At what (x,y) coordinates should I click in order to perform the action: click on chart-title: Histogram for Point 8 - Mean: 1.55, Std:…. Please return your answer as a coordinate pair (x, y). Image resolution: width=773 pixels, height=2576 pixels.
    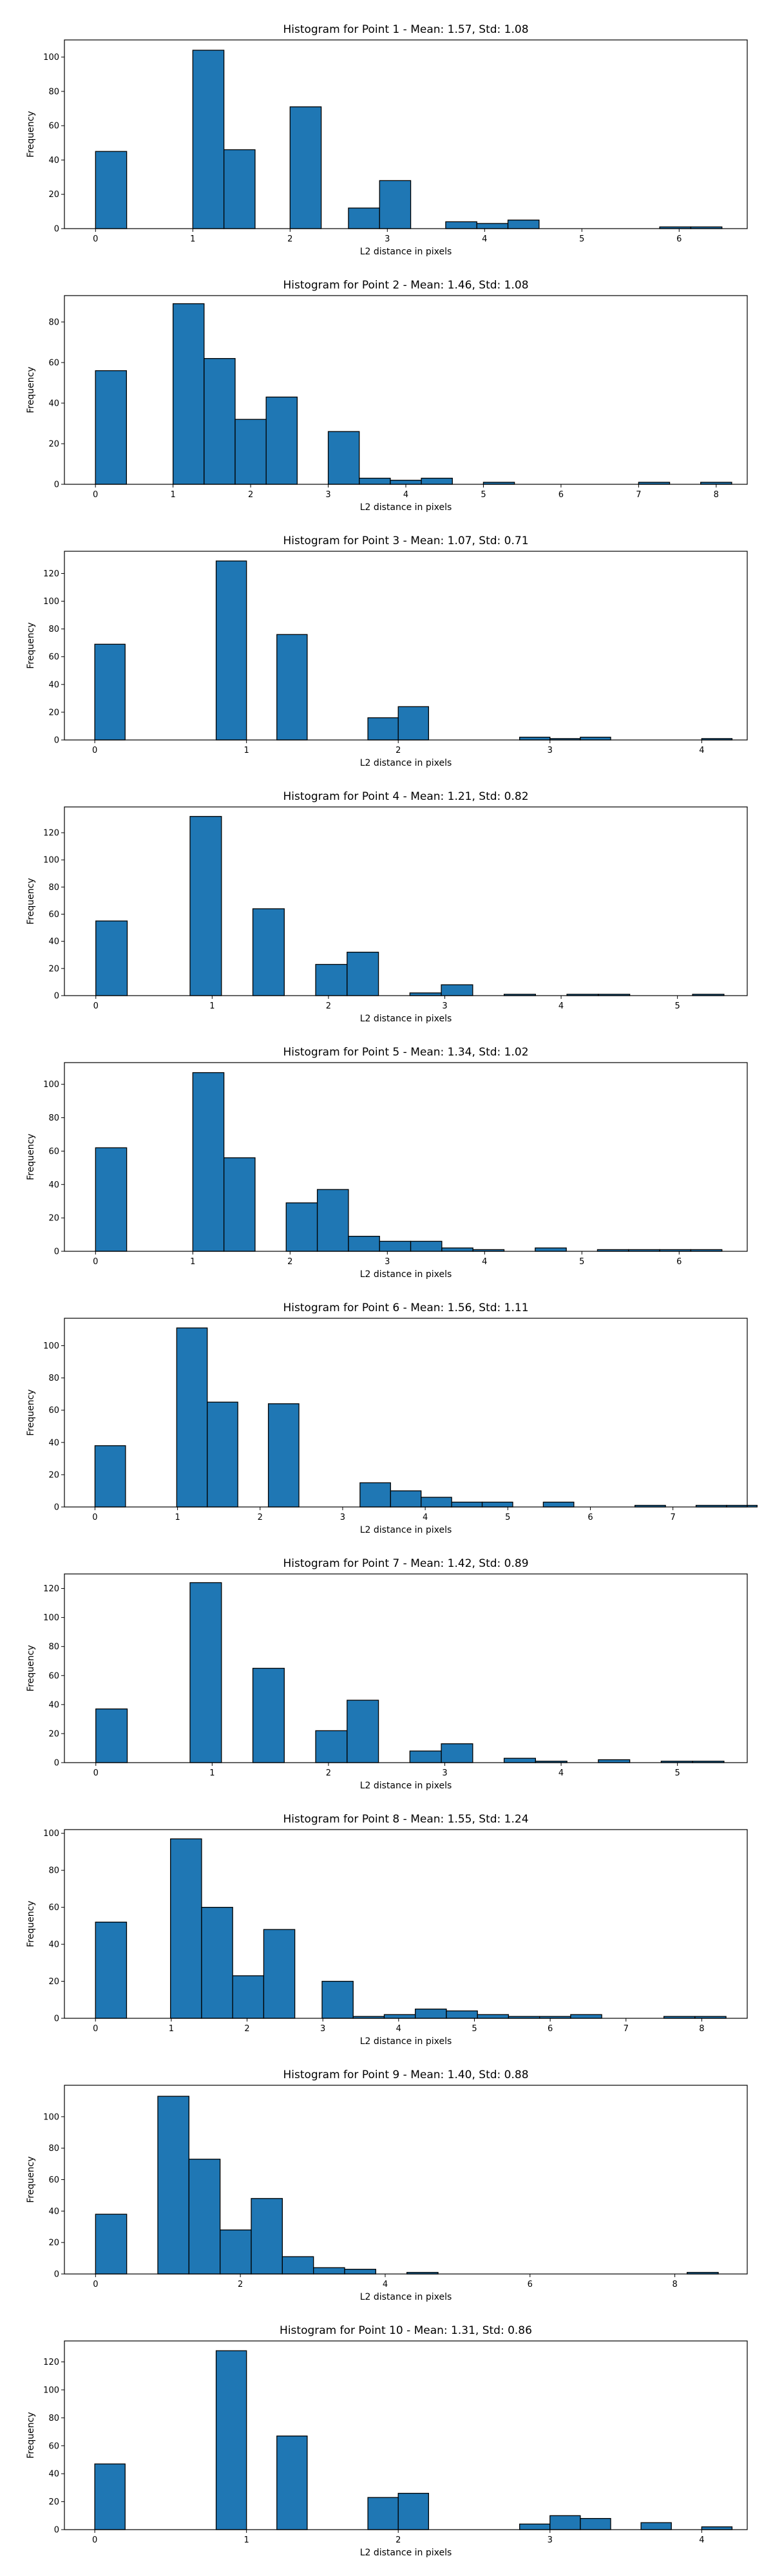
    Looking at the image, I should click on (405, 1820).